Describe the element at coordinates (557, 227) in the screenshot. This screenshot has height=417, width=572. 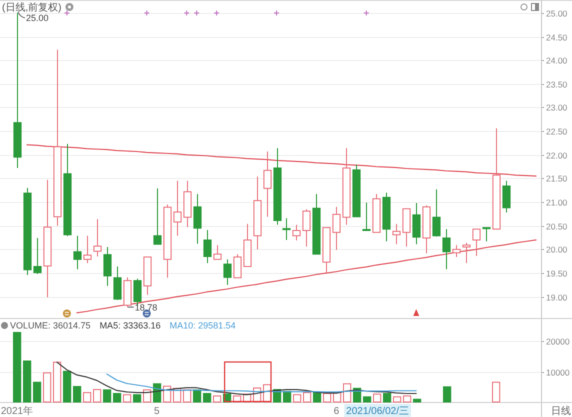
I see `y-tick-label: 20.50` at that location.